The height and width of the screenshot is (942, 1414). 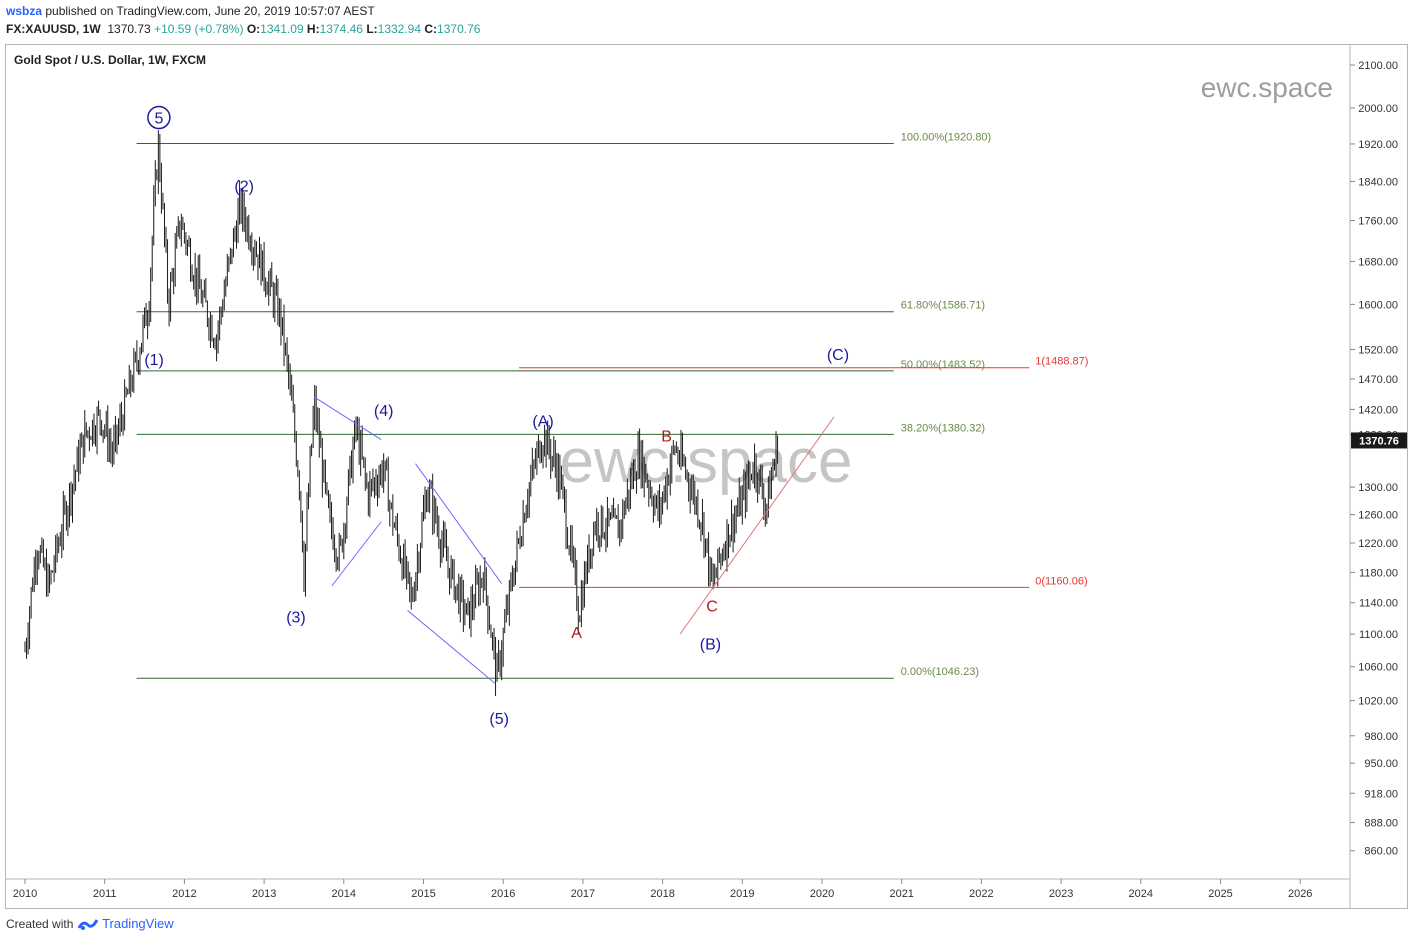 What do you see at coordinates (706, 461) in the screenshot?
I see `watermark-center: ewc.space` at bounding box center [706, 461].